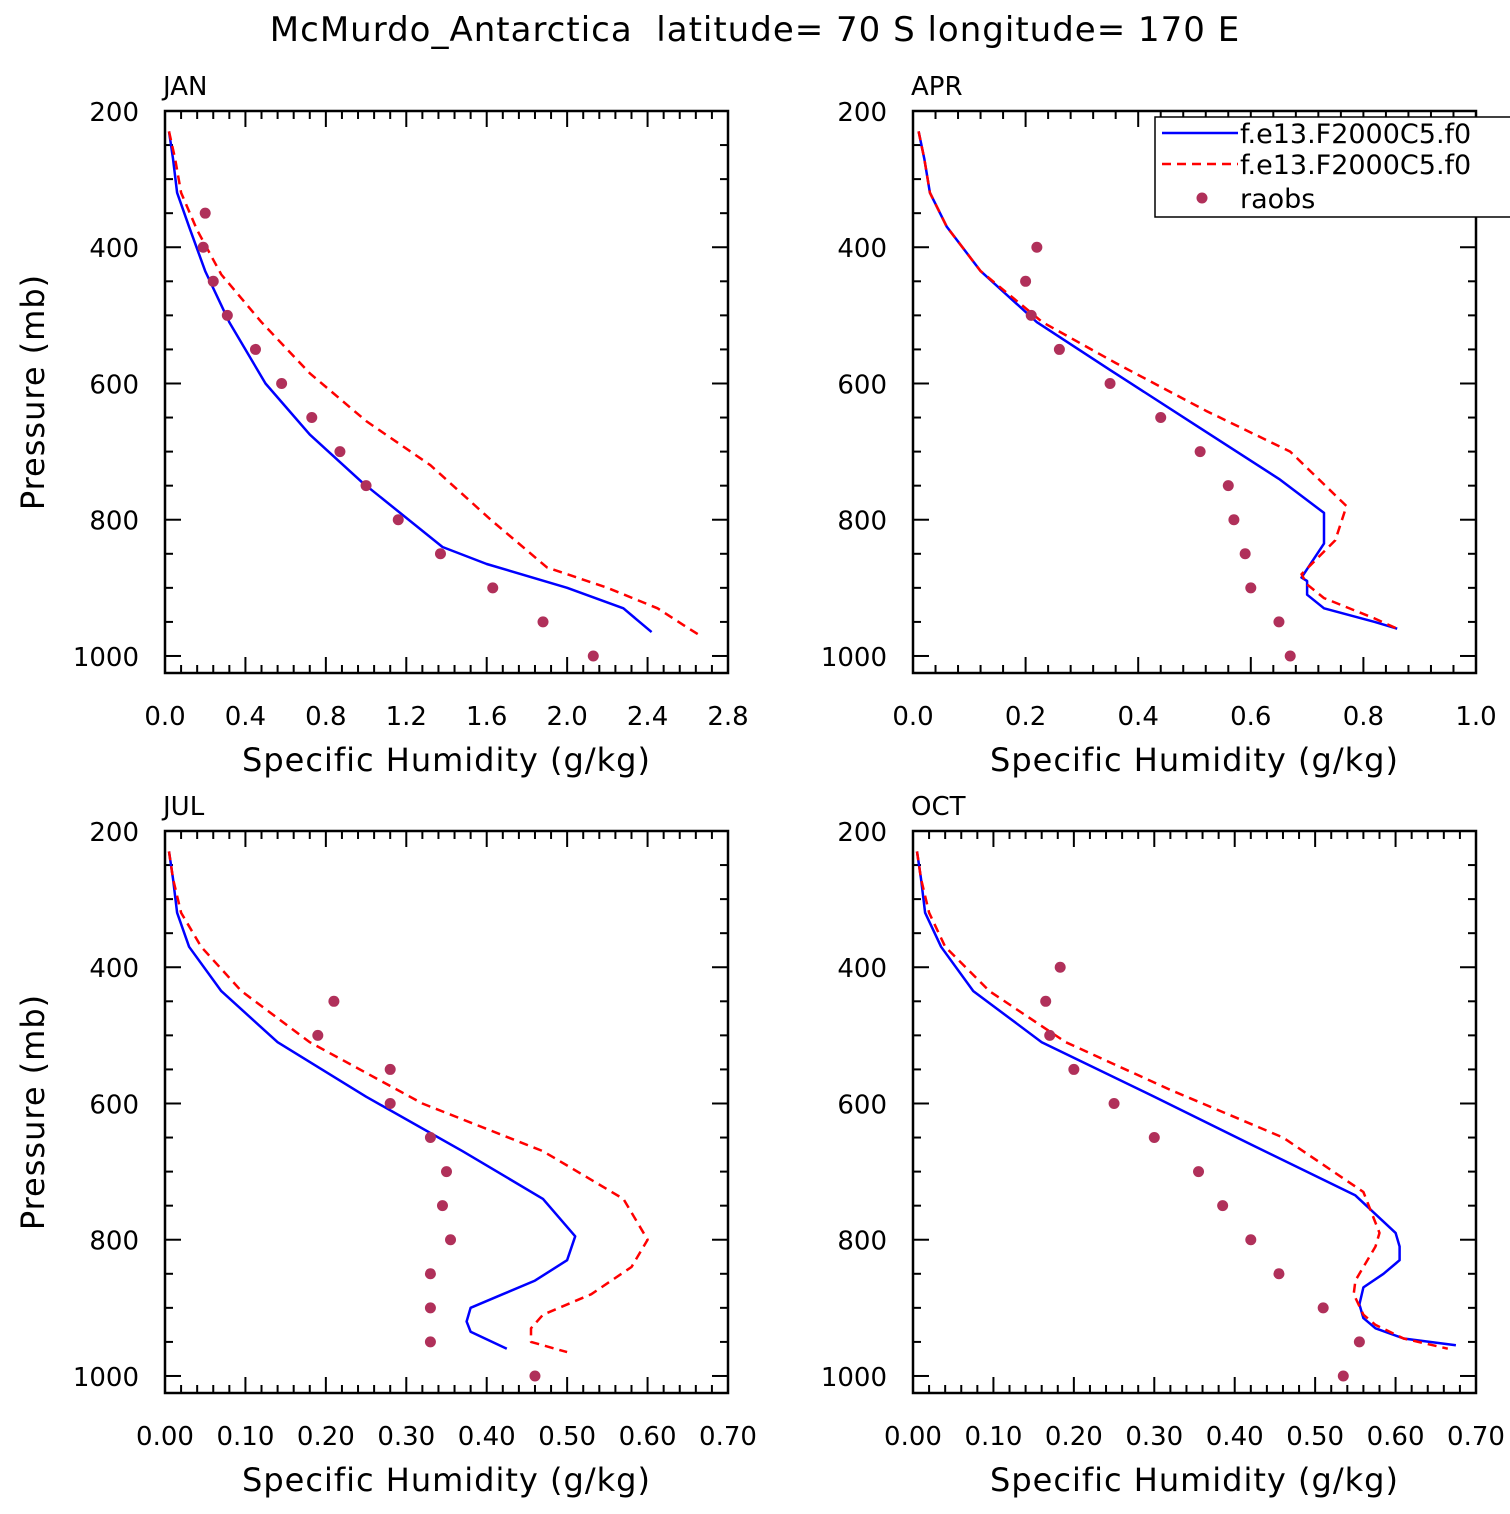 This screenshot has width=1510, height=1514. What do you see at coordinates (406, 717) in the screenshot?
I see `x-tick-label: 1.2` at bounding box center [406, 717].